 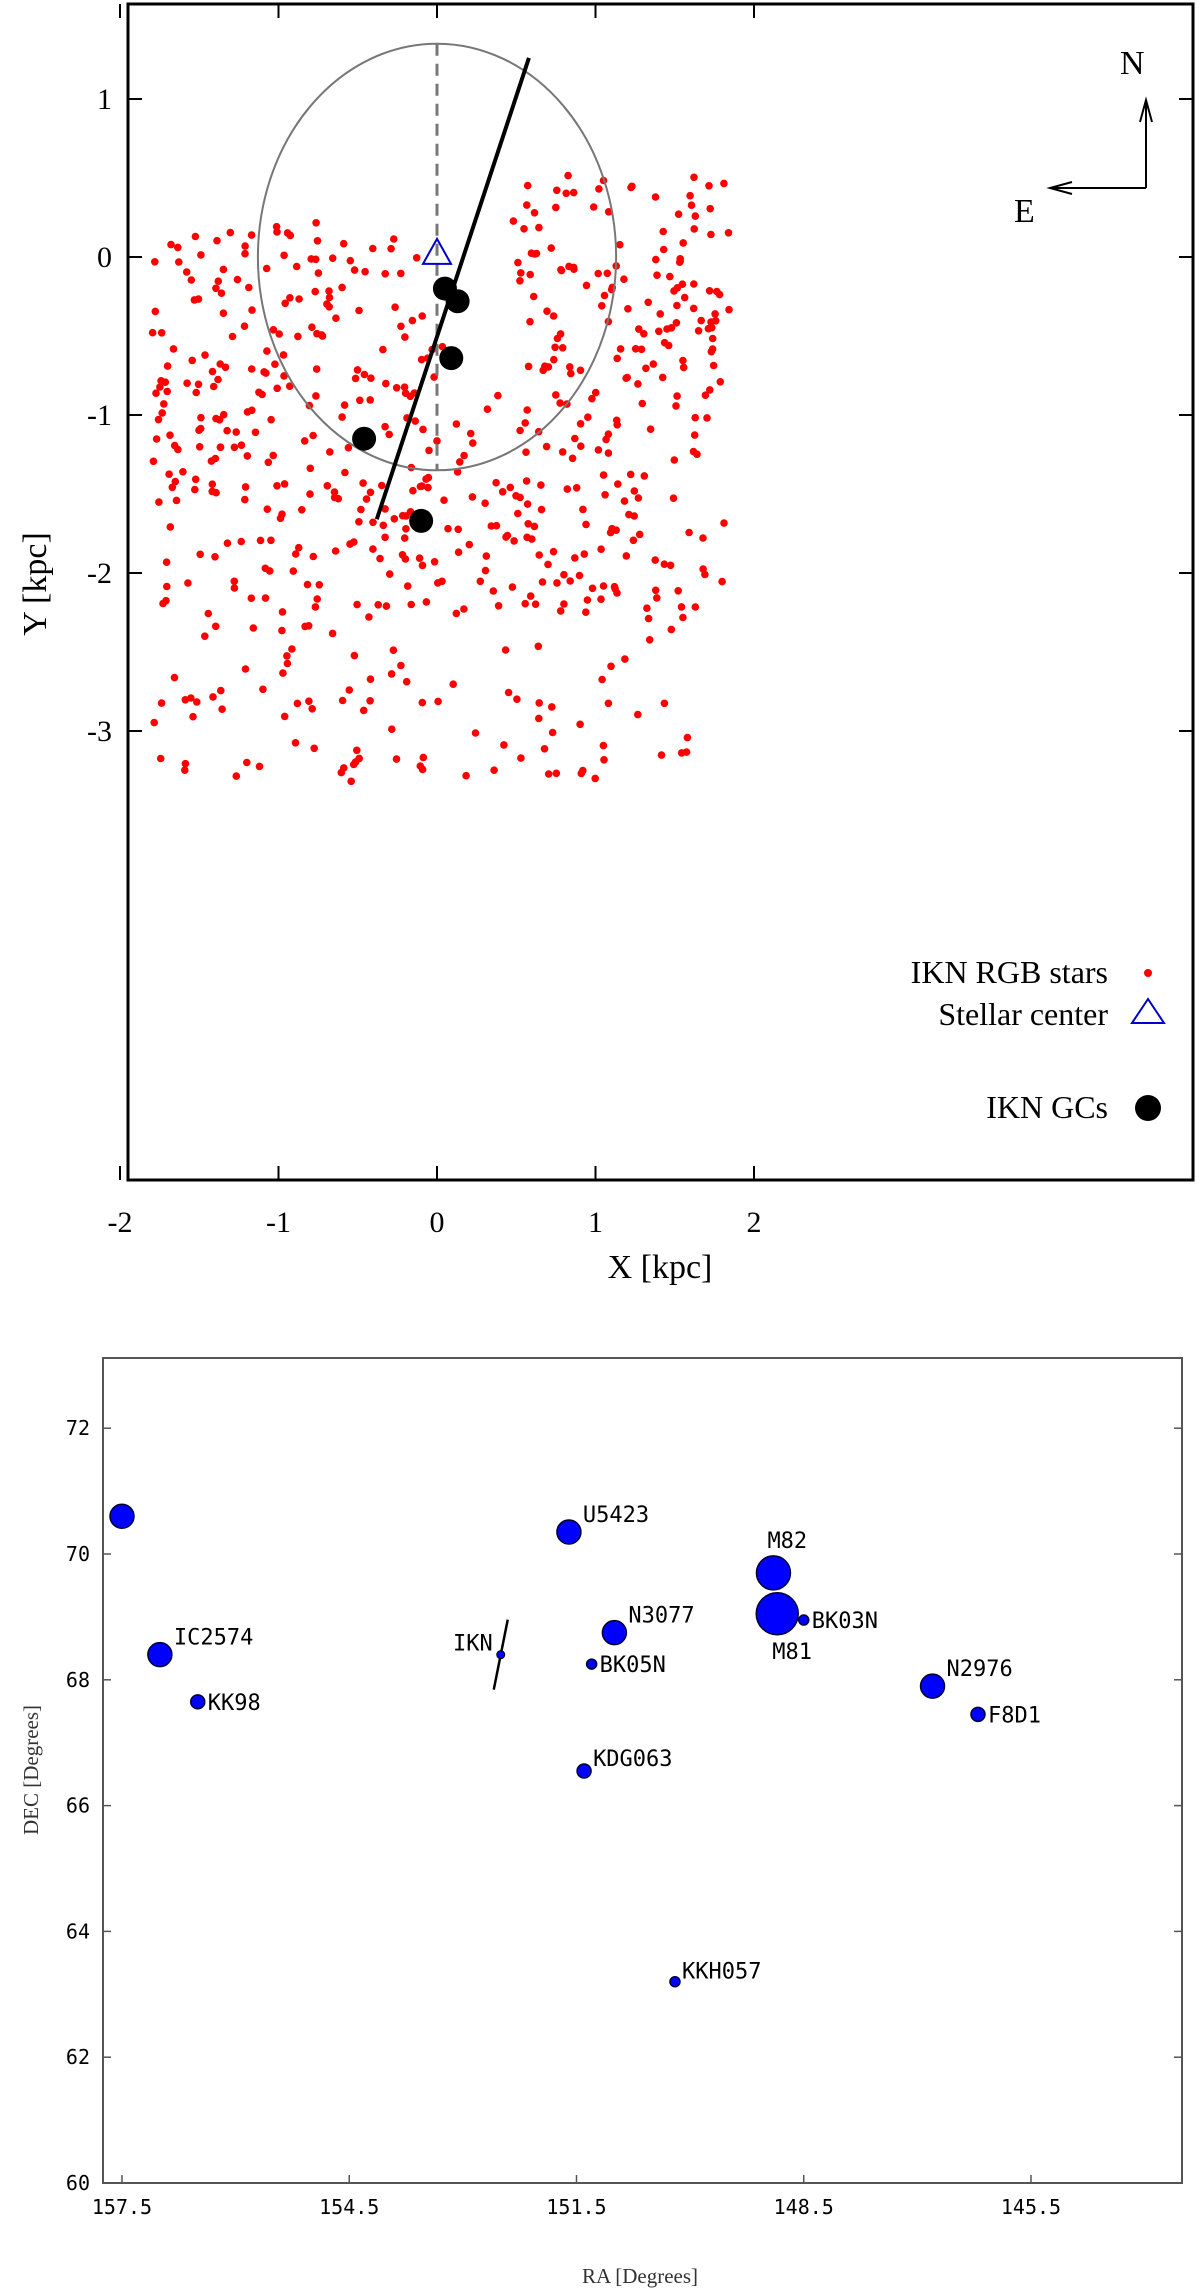 I want to click on galaxy-label: BK03N, so click(x=845, y=1621).